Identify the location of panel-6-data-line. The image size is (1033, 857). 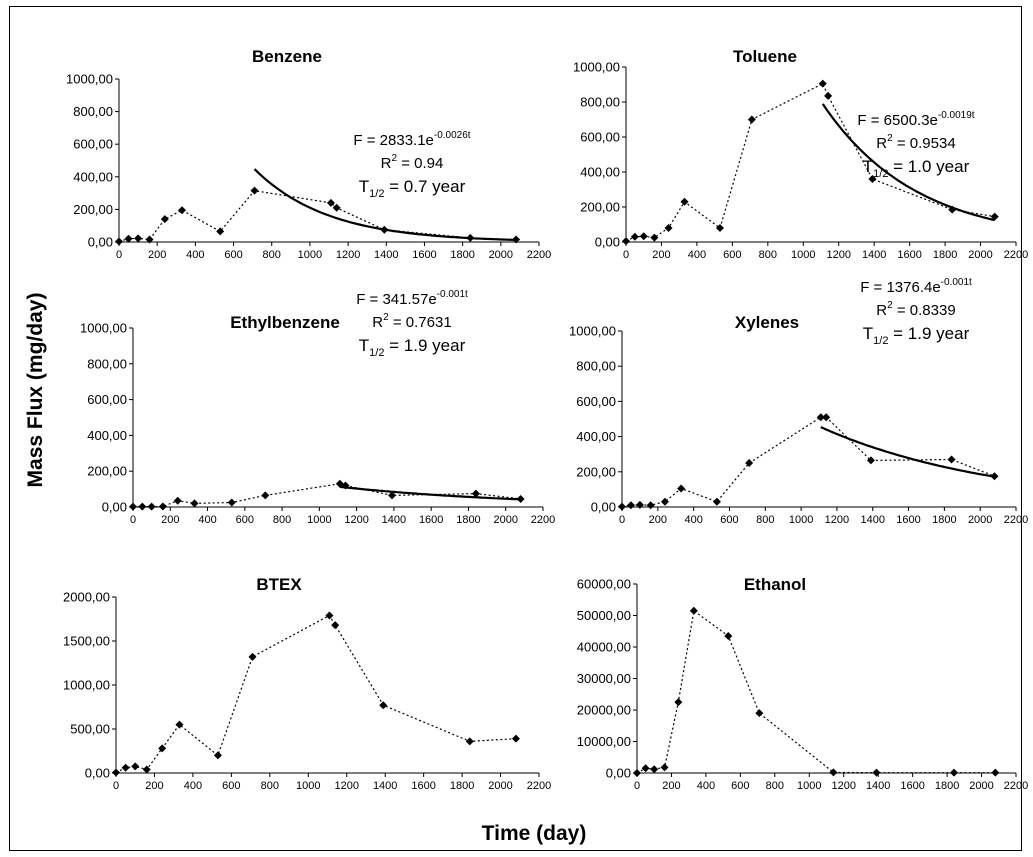
(816, 691).